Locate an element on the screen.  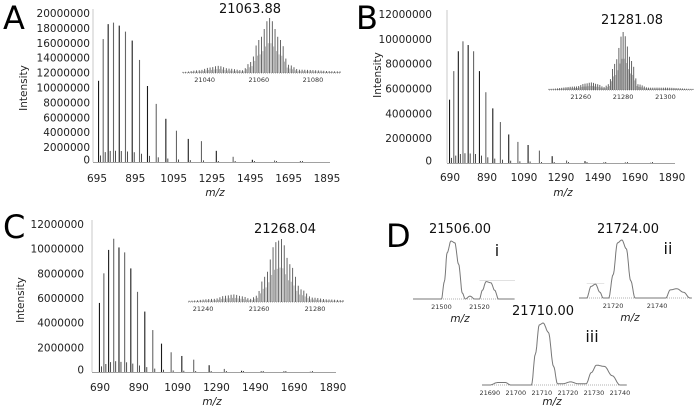
x-tick-label: 895 is located at coordinates (135, 179).